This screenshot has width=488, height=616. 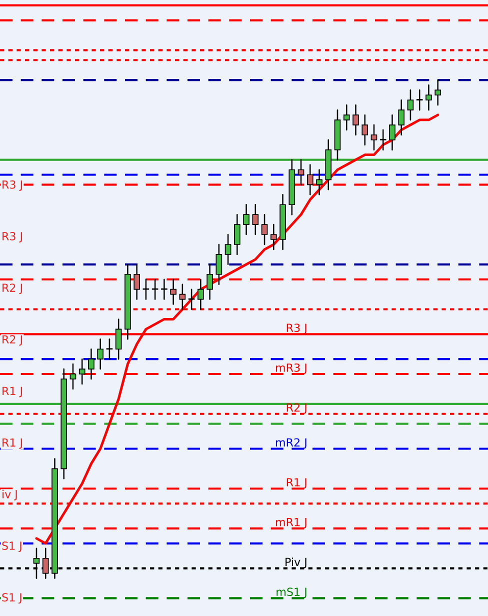 What do you see at coordinates (291, 593) in the screenshot?
I see `ref-line-label: mS1 J` at bounding box center [291, 593].